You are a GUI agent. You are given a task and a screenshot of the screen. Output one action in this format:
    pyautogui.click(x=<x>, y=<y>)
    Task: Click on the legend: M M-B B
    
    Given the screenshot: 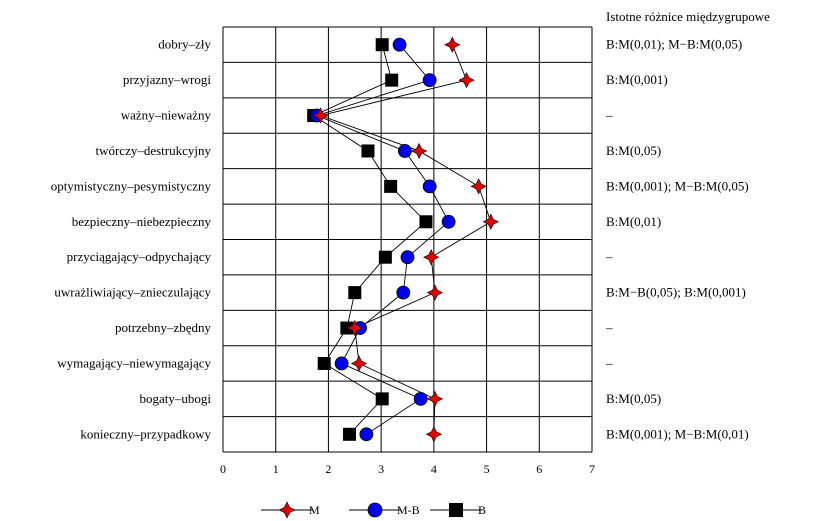 What is the action you would take?
    pyautogui.click(x=373, y=510)
    